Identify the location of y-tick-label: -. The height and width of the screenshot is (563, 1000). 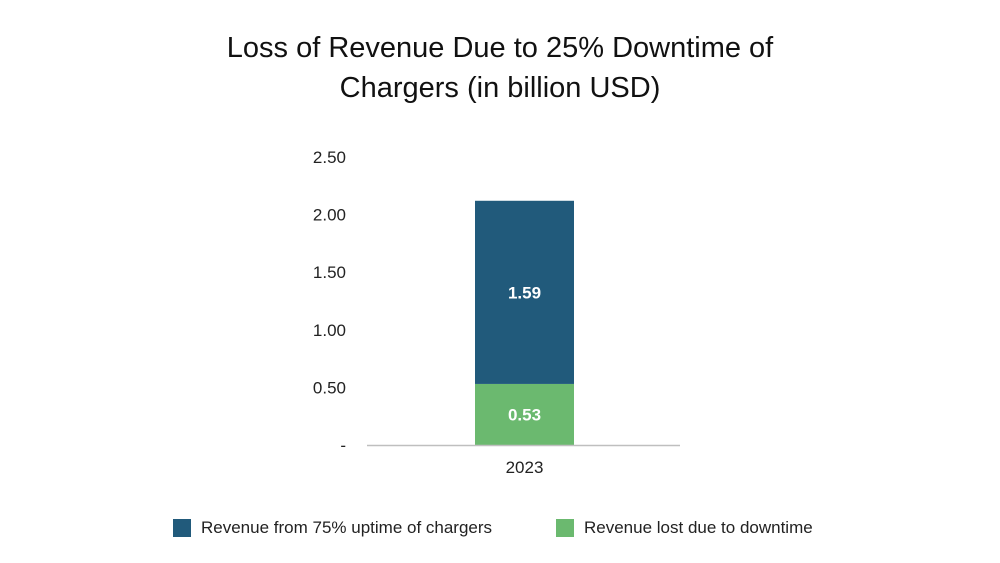
(343, 445).